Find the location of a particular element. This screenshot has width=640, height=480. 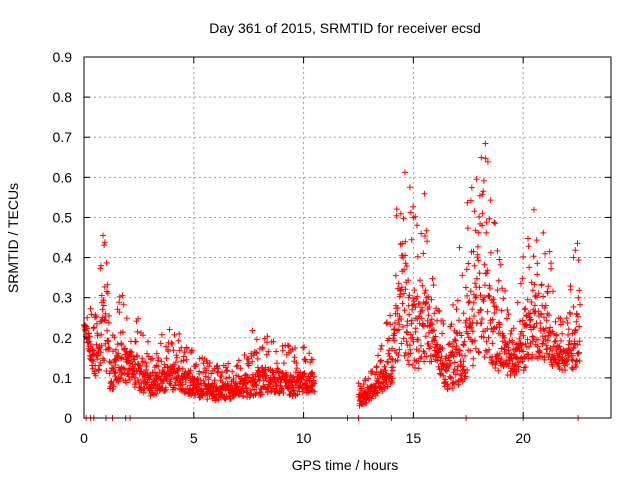

y-tick-label: 0.7 is located at coordinates (63, 137).